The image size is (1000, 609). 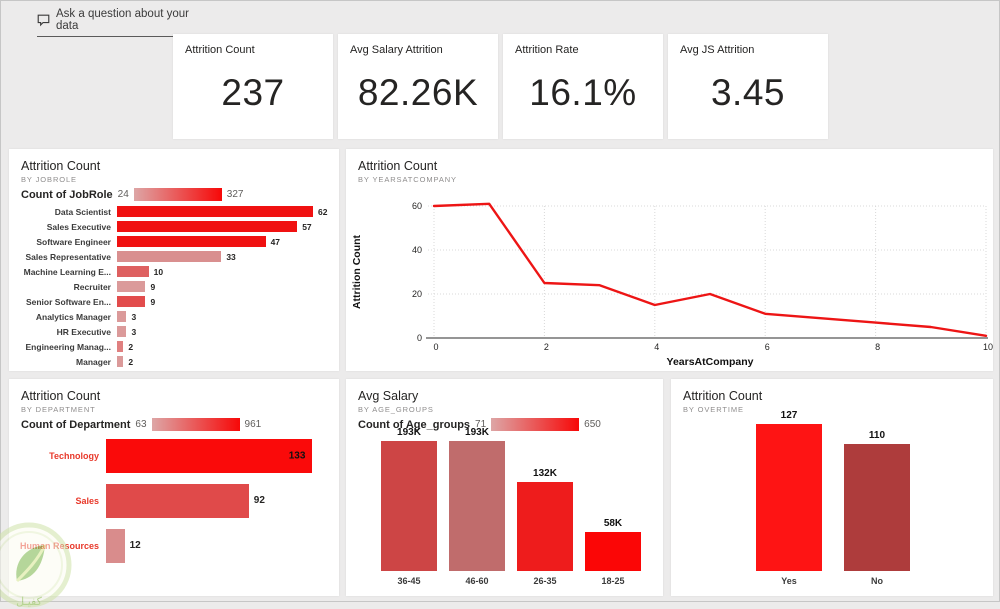 What do you see at coordinates (713, 409) in the screenshot?
I see `chart-subtitle: BY OVERTIME` at bounding box center [713, 409].